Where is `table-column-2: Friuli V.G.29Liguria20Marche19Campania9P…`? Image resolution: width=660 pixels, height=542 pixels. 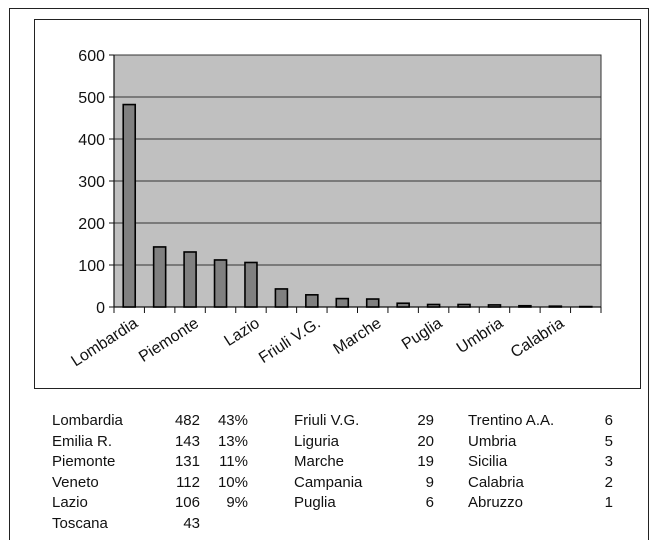
table-column-2: Friuli V.G.29Liguria20Marche19Campania9P… is located at coordinates (364, 462).